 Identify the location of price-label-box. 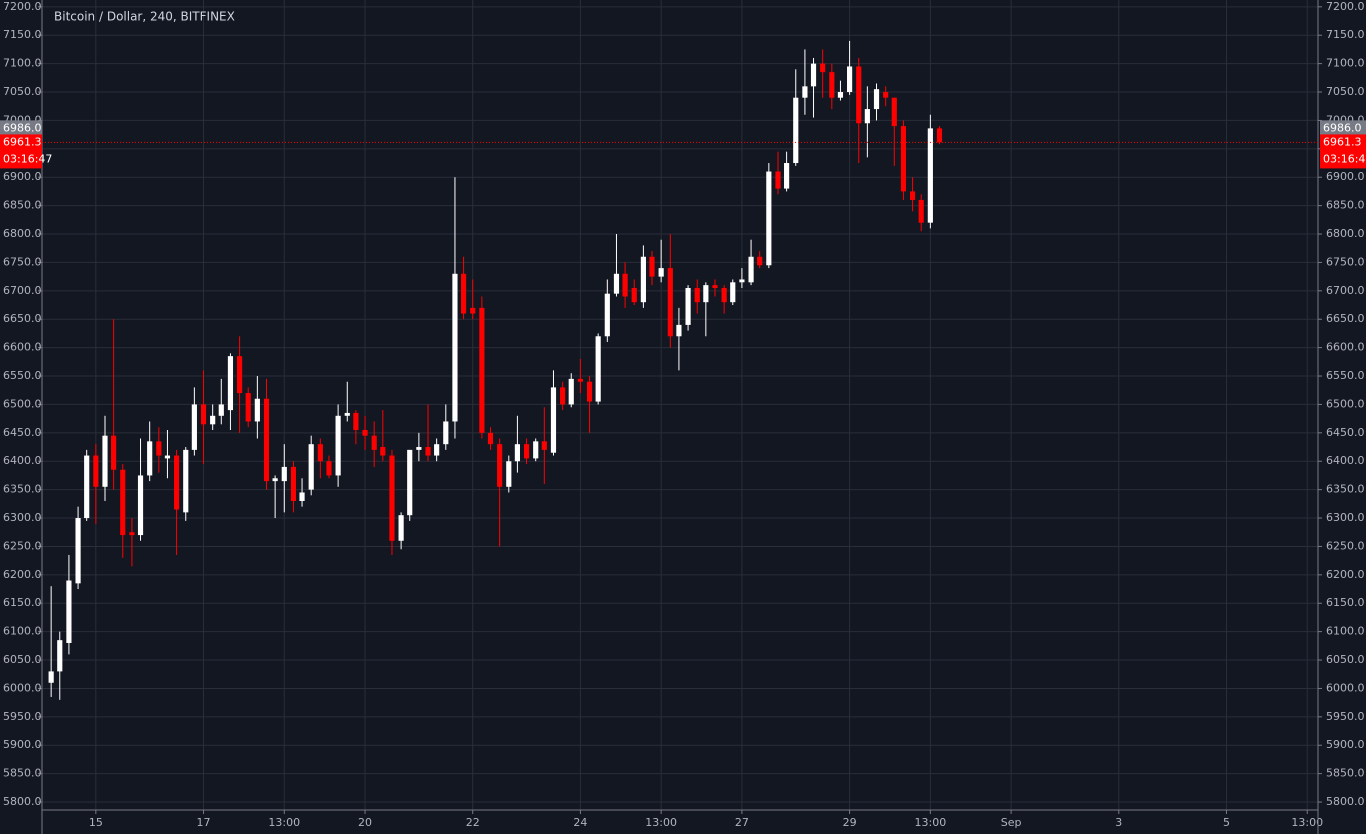
(1343, 151).